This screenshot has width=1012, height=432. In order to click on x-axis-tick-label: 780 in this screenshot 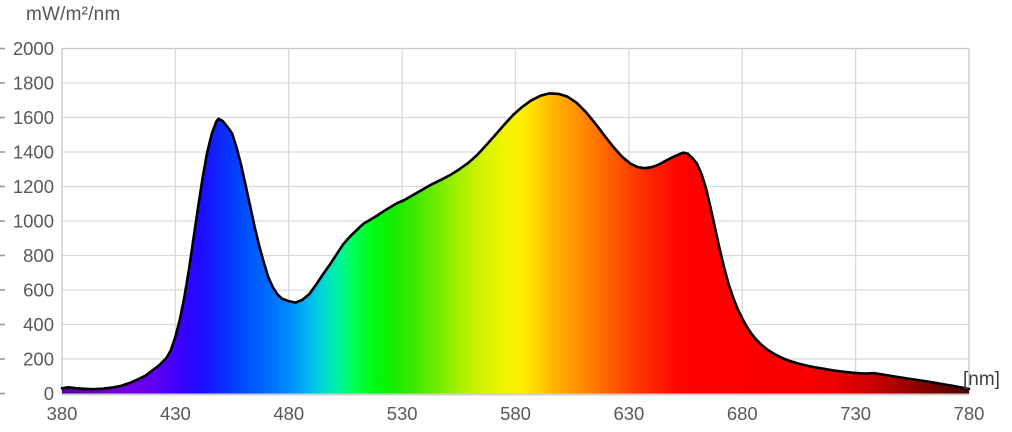, I will do `click(969, 413)`.